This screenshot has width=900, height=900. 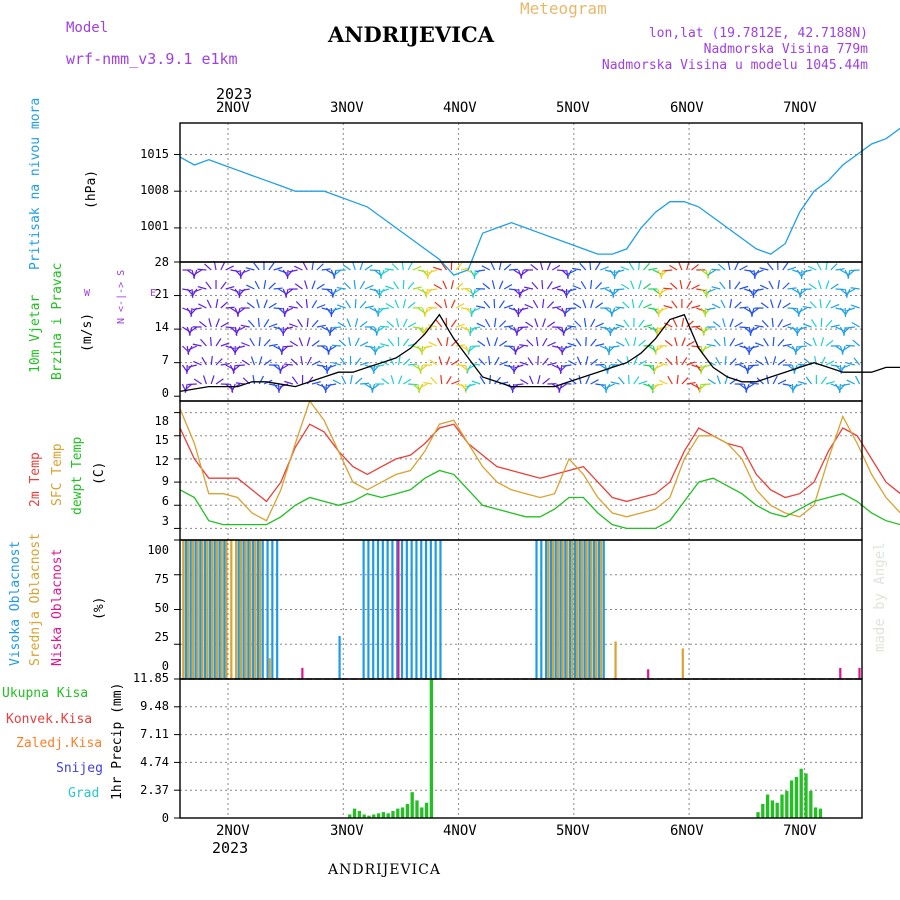 I want to click on temp-tick-15: 15, so click(x=161, y=440).